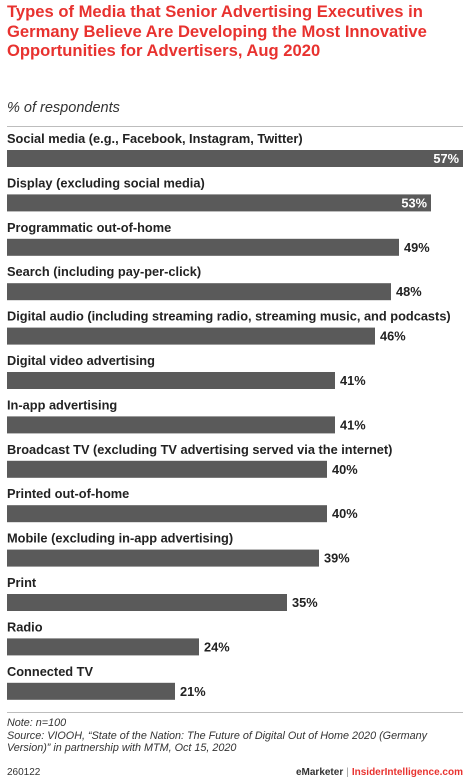  What do you see at coordinates (182, 504) in the screenshot?
I see `bar-row: Printed out-of-home 40%` at bounding box center [182, 504].